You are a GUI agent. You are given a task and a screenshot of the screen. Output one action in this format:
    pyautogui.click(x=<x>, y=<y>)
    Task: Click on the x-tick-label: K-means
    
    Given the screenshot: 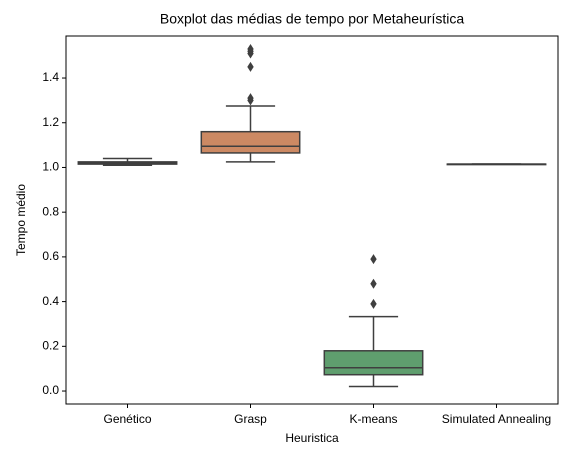 What is the action you would take?
    pyautogui.click(x=373, y=419)
    